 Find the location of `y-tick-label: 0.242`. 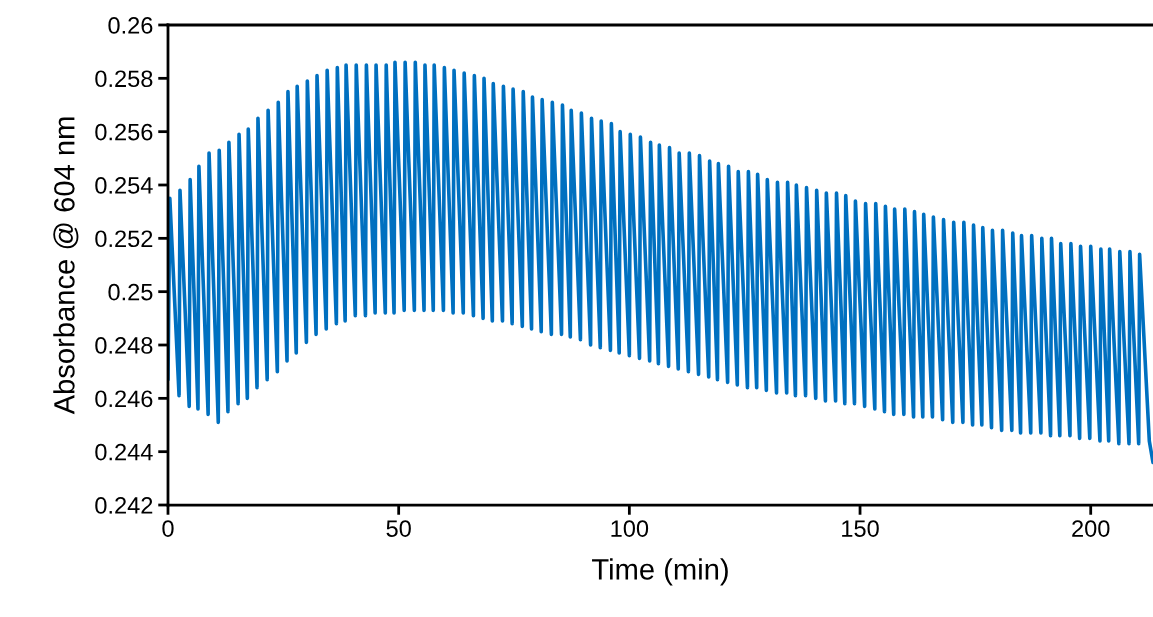

y-tick-label: 0.242 is located at coordinates (124, 505).